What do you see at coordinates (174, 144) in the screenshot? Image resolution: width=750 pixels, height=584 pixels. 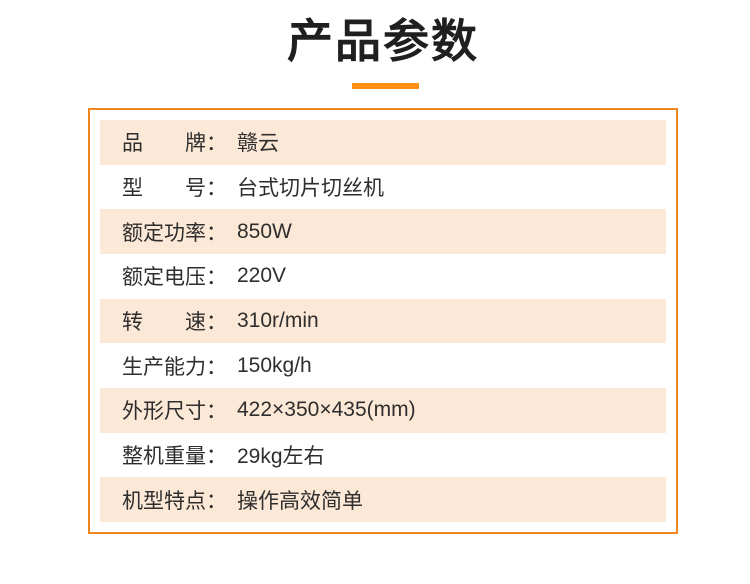 I see `spec-label-brand: 品 牌：` at bounding box center [174, 144].